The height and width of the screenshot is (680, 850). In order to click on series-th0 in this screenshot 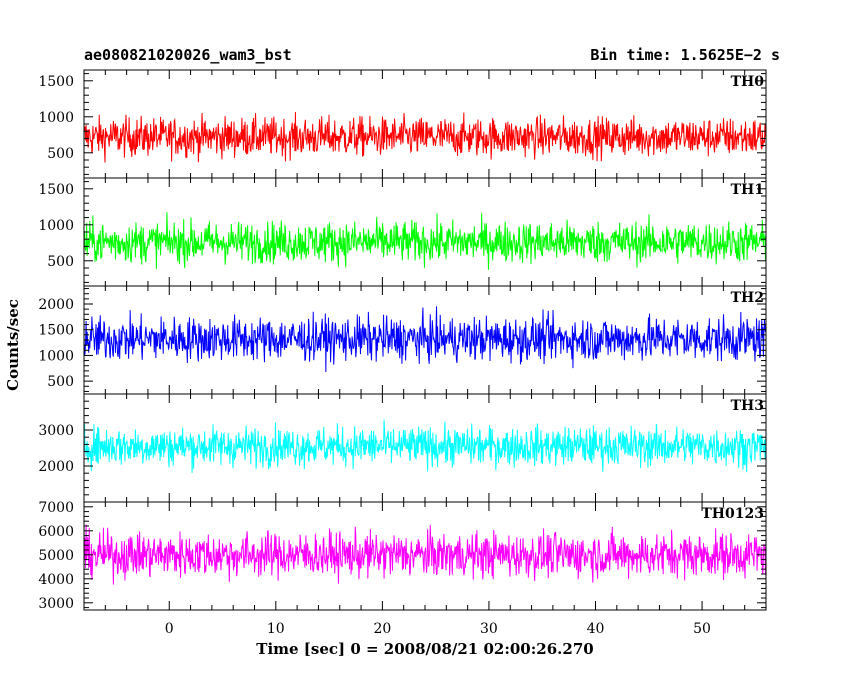, I will do `click(425, 137)`.